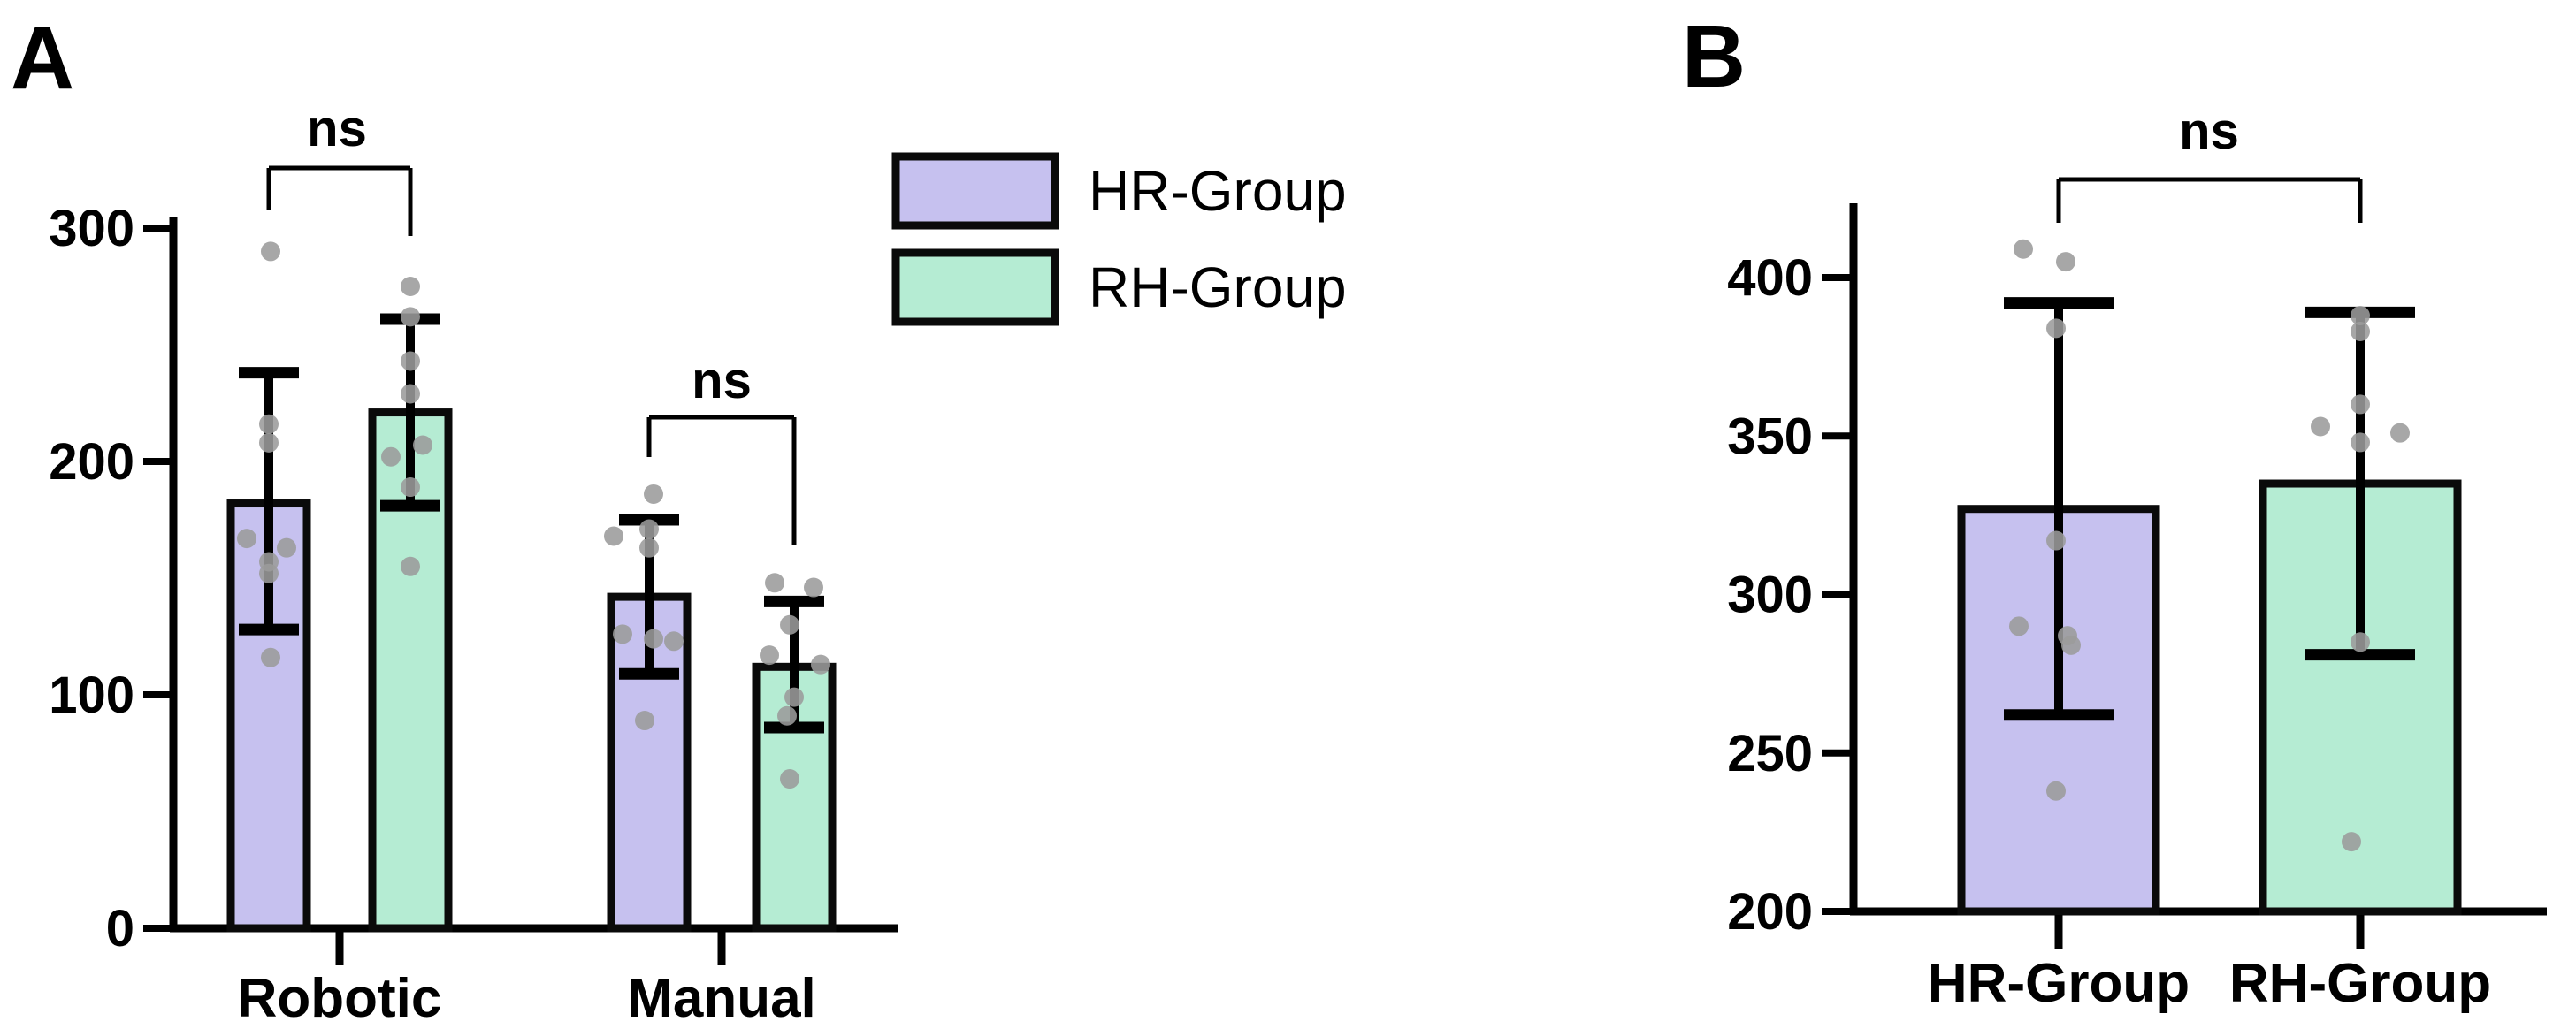 The height and width of the screenshot is (1029, 2576). I want to click on x-category-label: Robotic, so click(340, 998).